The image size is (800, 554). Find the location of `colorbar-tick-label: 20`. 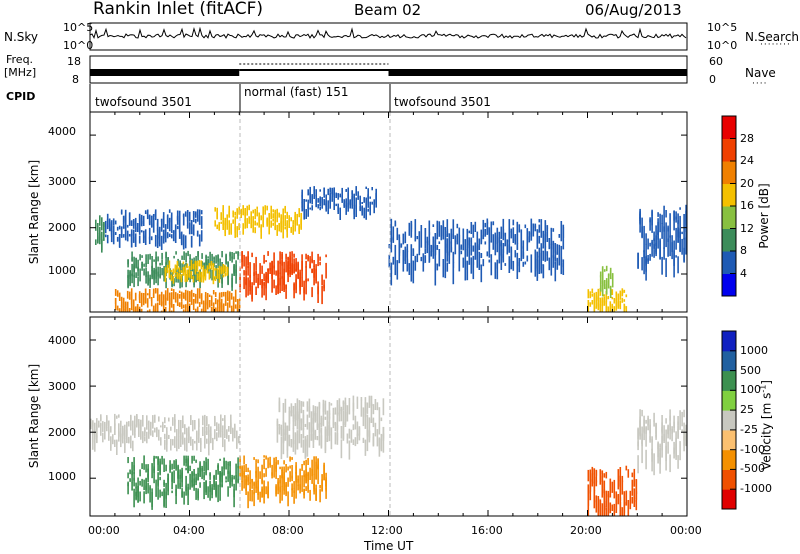

colorbar-tick-label: 20 is located at coordinates (747, 183).